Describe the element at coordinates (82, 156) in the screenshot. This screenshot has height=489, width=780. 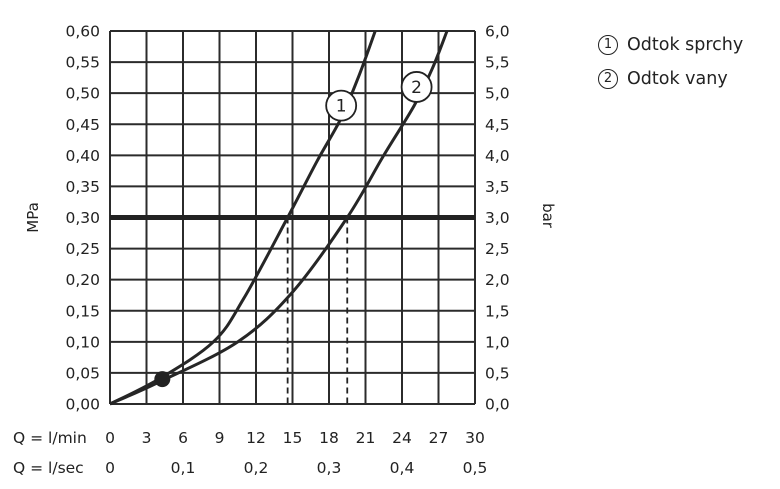
I see `y-left-tick: 0,40` at that location.